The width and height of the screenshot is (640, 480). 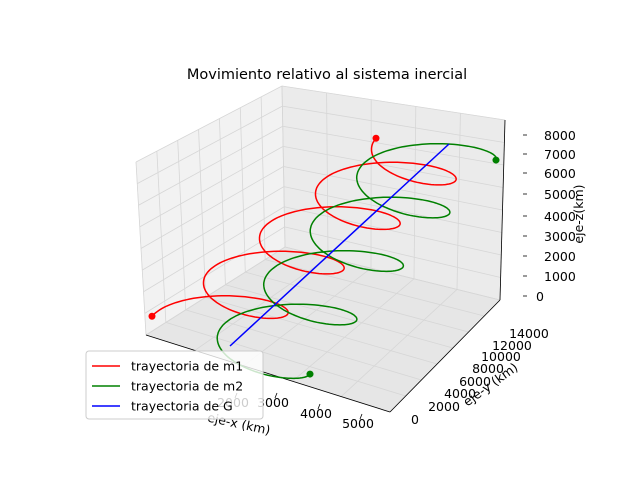 I want to click on z-axis-label: eje-z(km), so click(x=578, y=213).